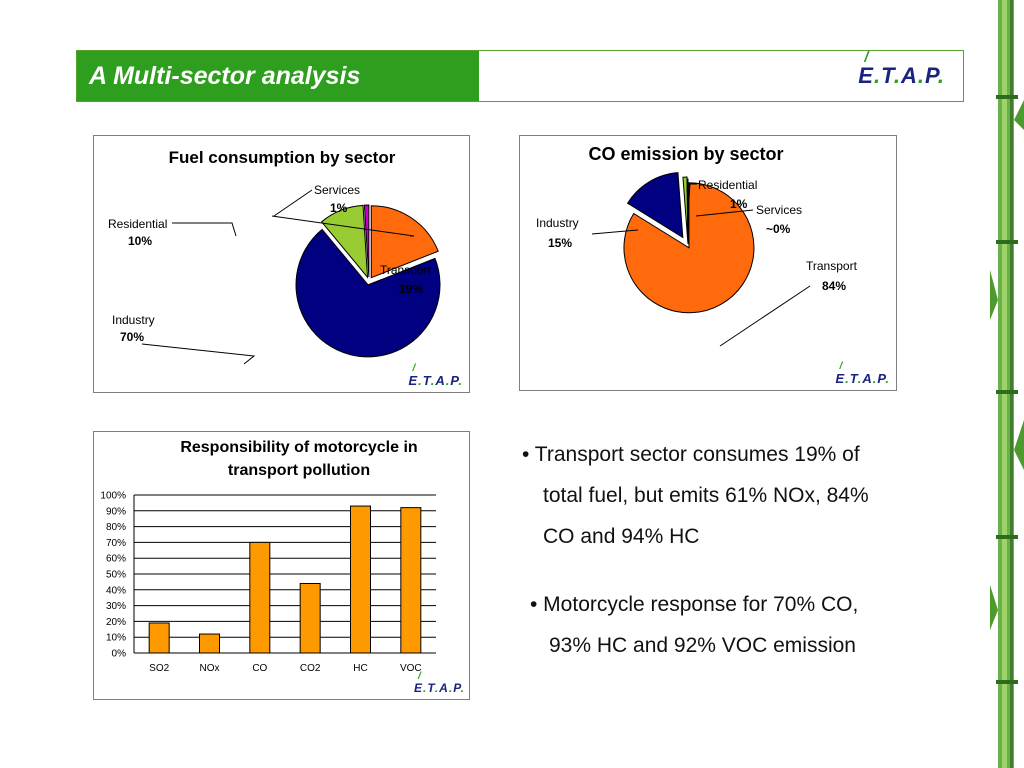  Describe the element at coordinates (116, 527) in the screenshot. I see `y-tick-label: 80%` at that location.